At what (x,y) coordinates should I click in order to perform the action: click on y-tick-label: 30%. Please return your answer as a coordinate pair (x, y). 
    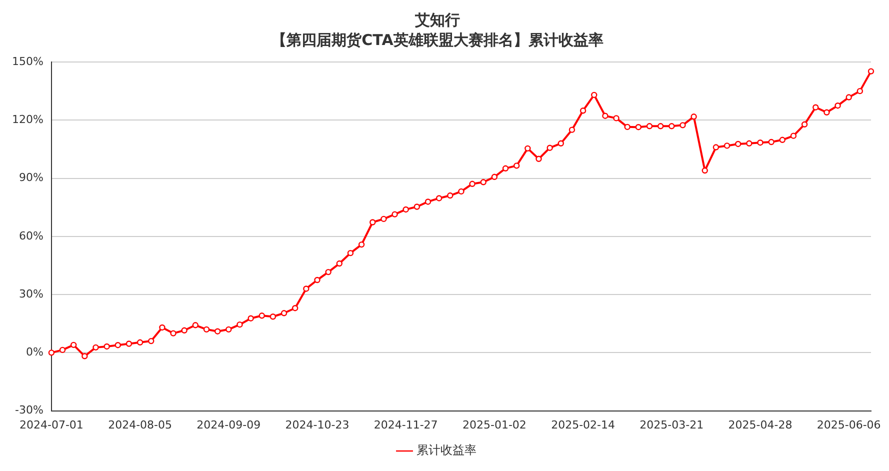
    Looking at the image, I should click on (31, 293).